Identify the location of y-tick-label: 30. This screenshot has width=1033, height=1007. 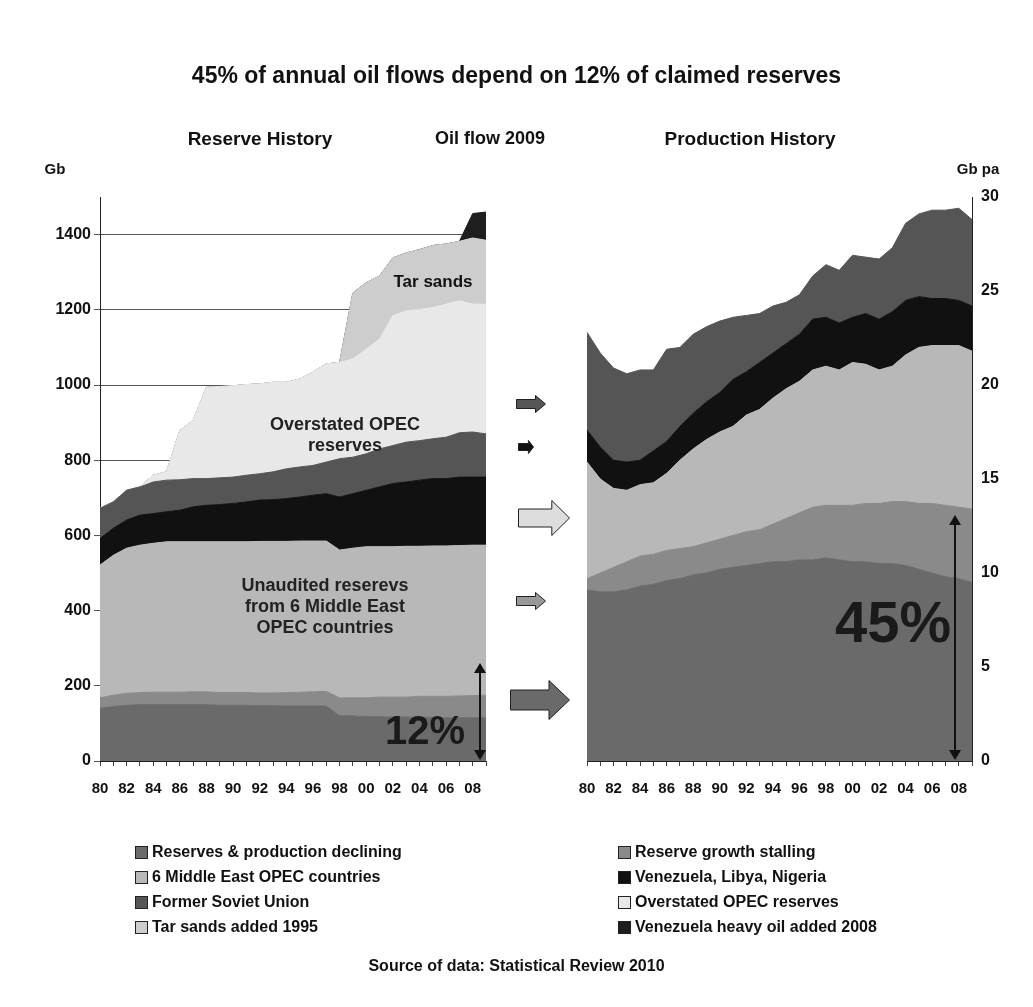
(990, 196).